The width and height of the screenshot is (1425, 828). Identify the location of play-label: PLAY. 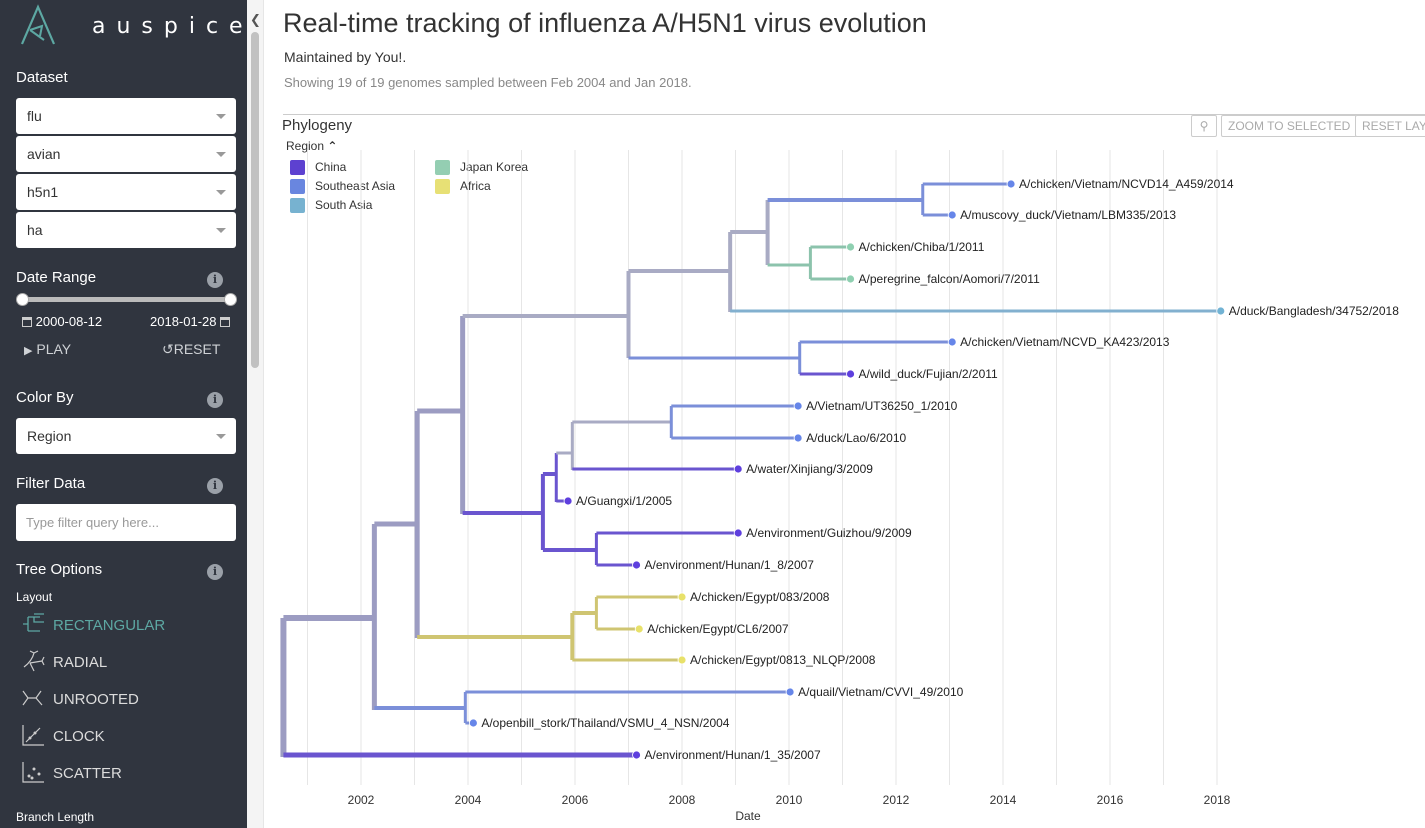
(54, 349).